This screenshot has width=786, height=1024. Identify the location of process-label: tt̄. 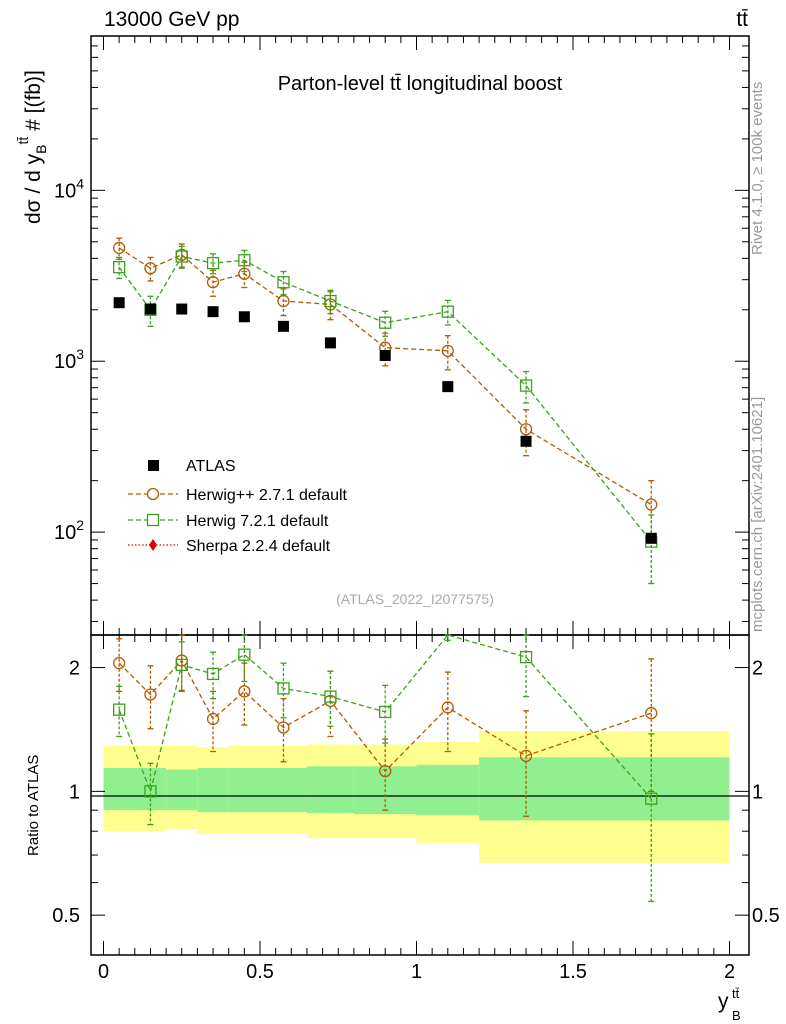
(742, 19).